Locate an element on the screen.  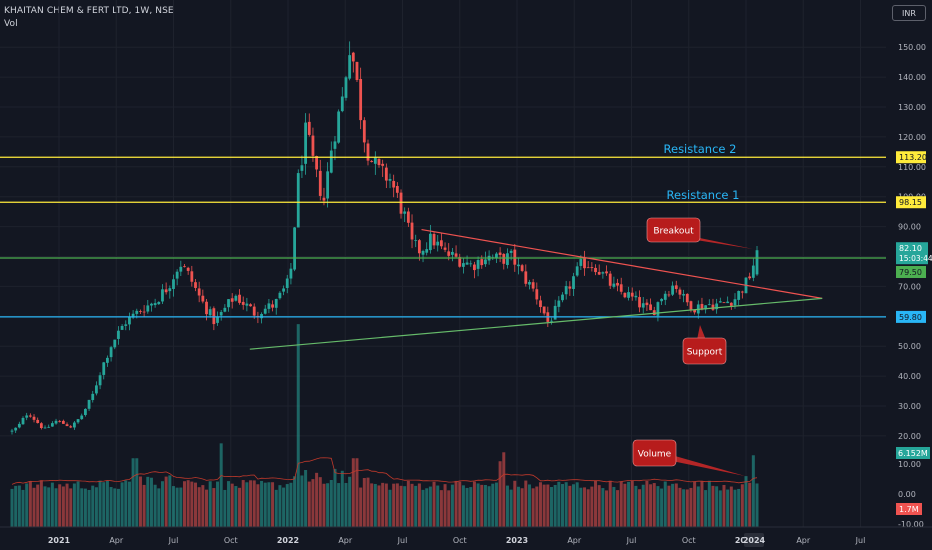
volume-tick-label: 0.00 is located at coordinates (907, 494).